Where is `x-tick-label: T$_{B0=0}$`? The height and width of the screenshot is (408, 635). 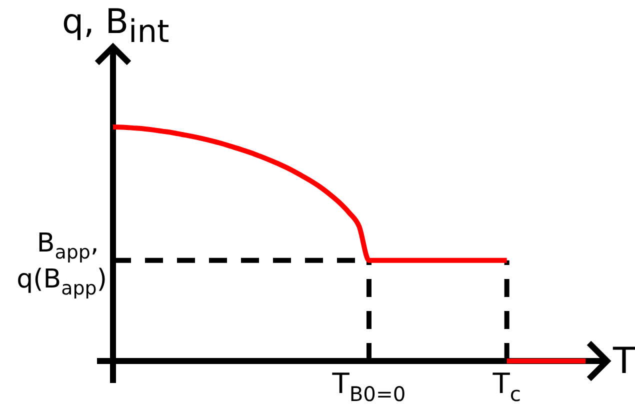 x-tick-label: T$_{B0=0}$ is located at coordinates (368, 386).